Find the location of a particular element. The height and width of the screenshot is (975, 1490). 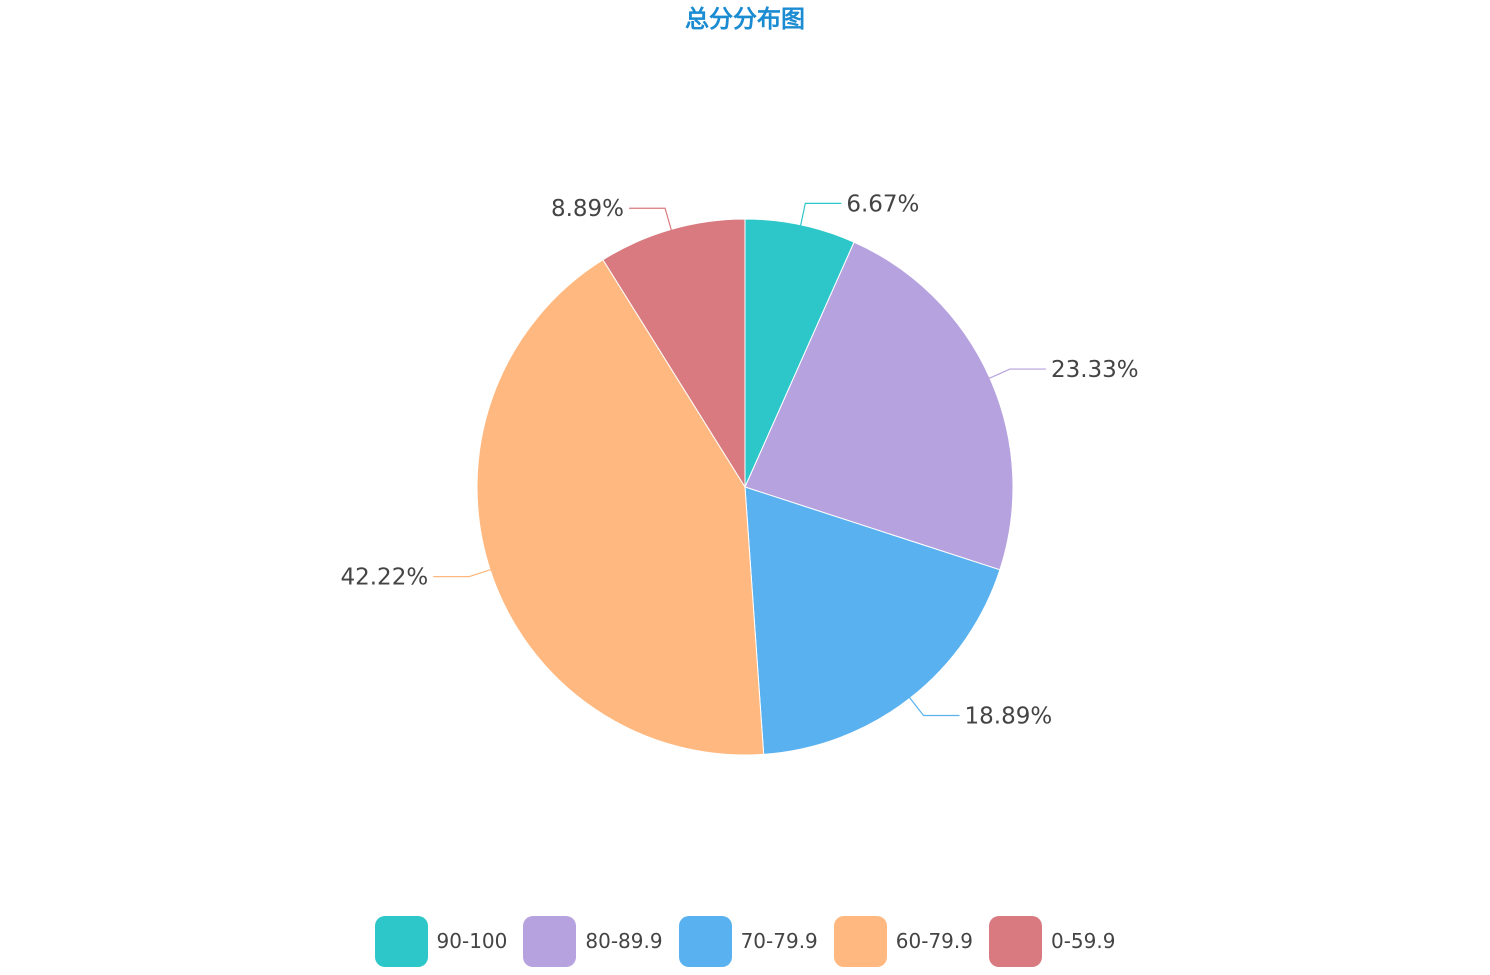

slice-label-60-79.9: 42.22% is located at coordinates (384, 578).